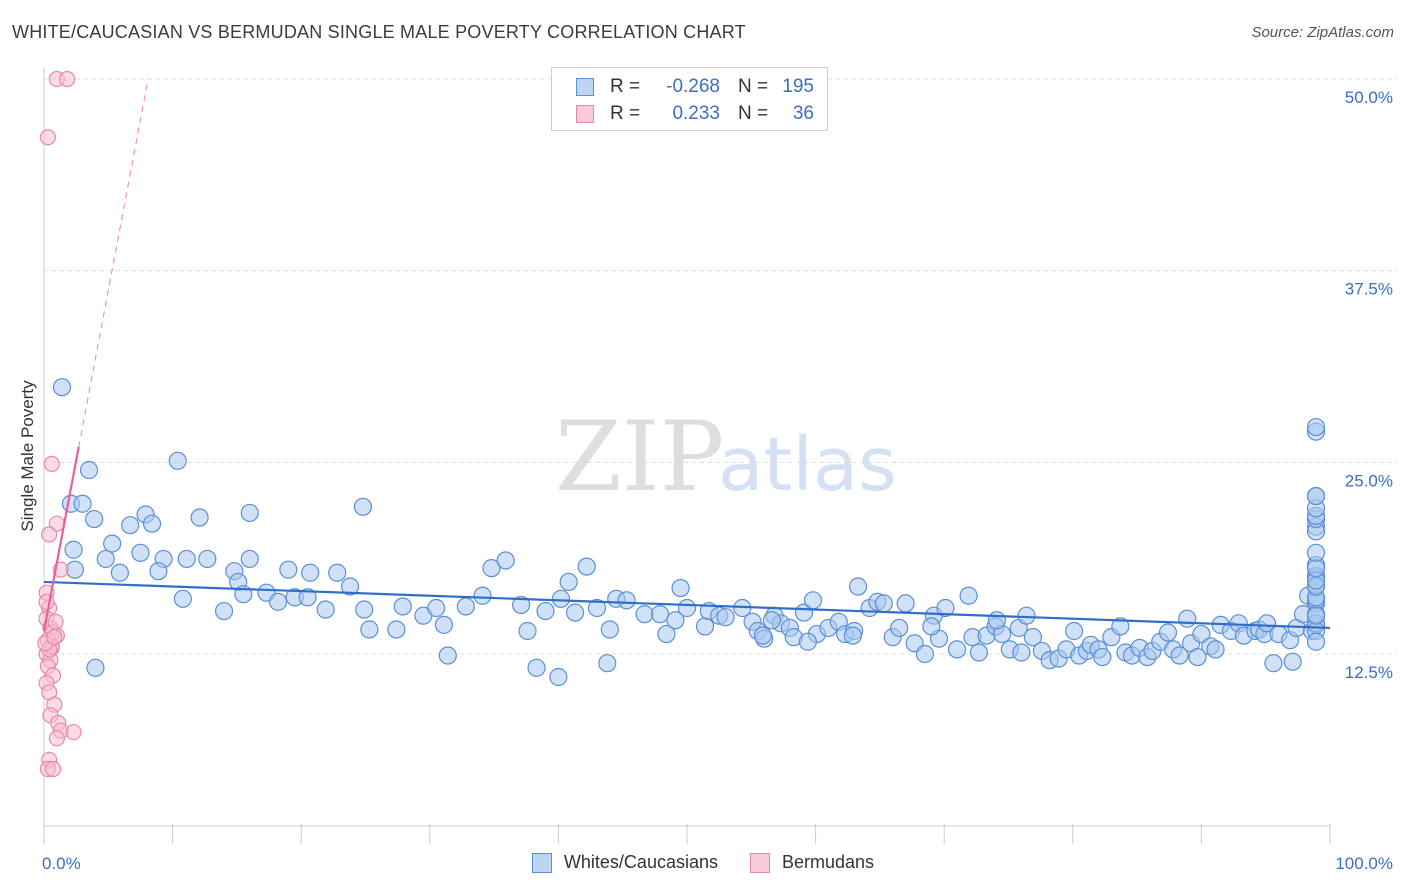 The height and width of the screenshot is (892, 1406). I want to click on series-legend: Whites/Caucasians Bermudans, so click(703, 862).